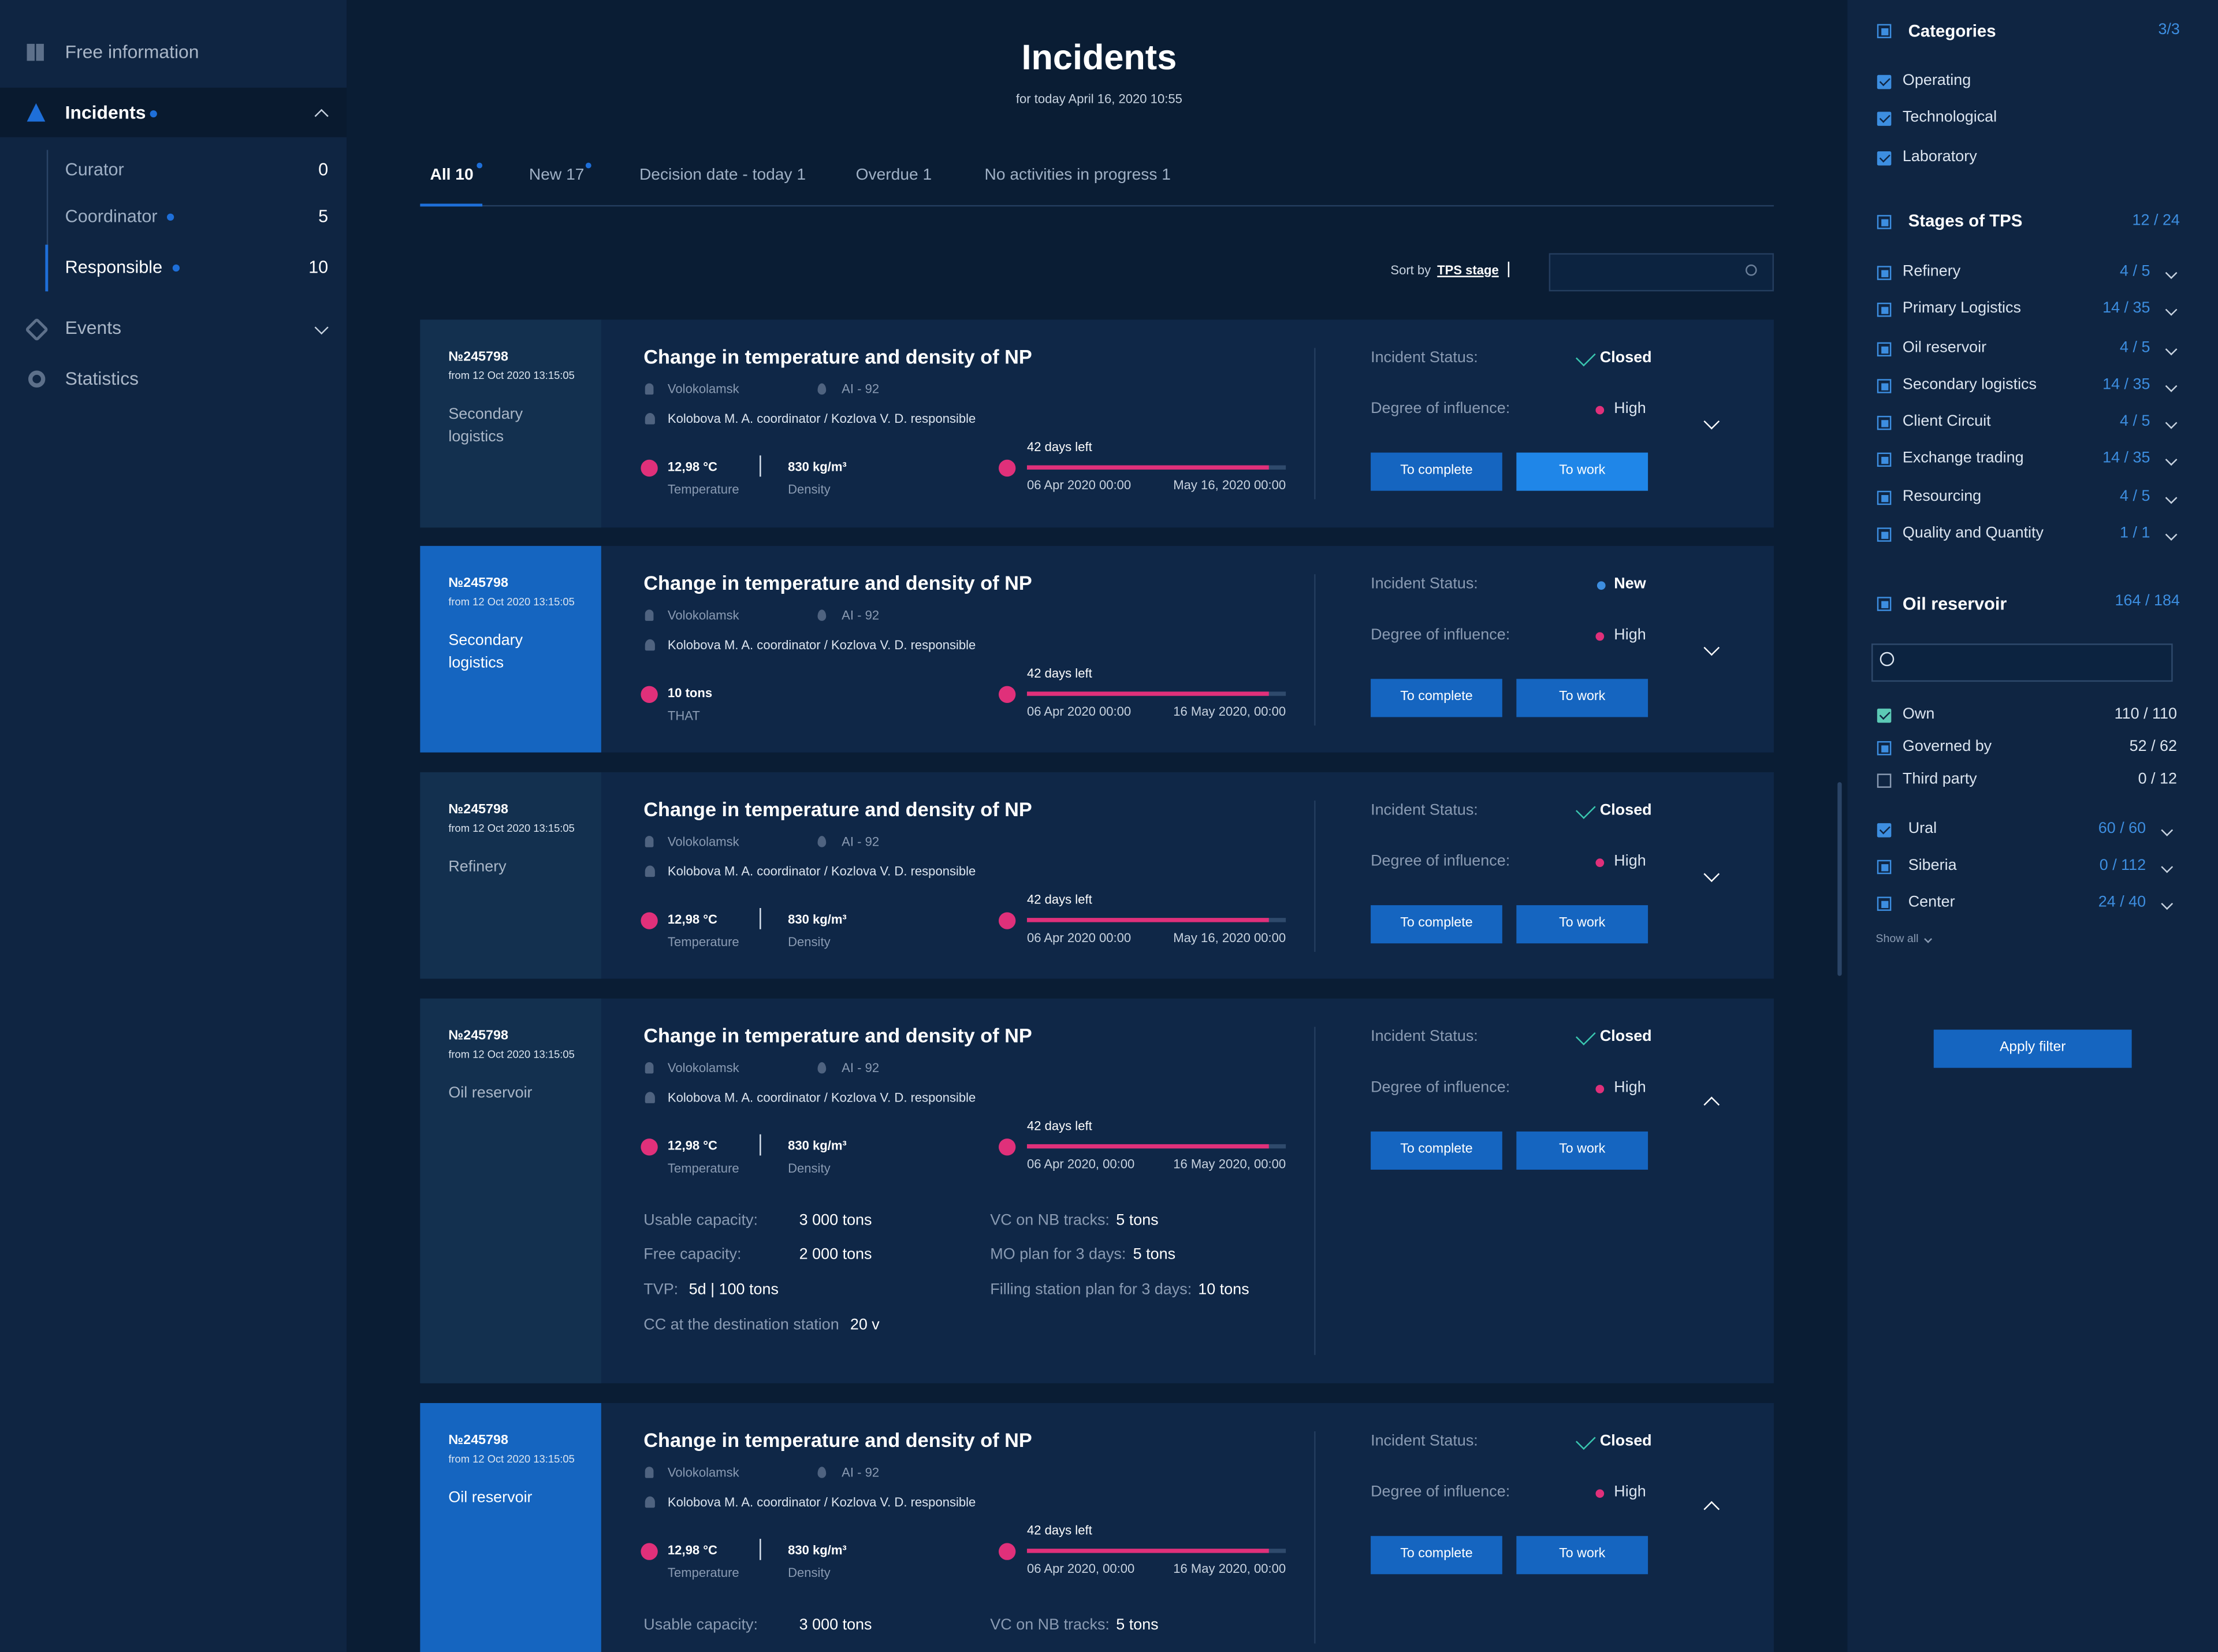  Describe the element at coordinates (1625, 1038) in the screenshot. I see `status-value: Closed` at that location.